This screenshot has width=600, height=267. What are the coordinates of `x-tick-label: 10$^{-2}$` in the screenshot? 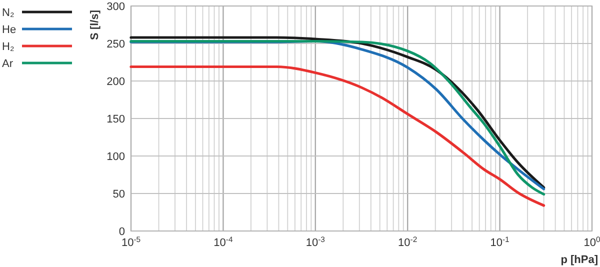 It's located at (408, 241).